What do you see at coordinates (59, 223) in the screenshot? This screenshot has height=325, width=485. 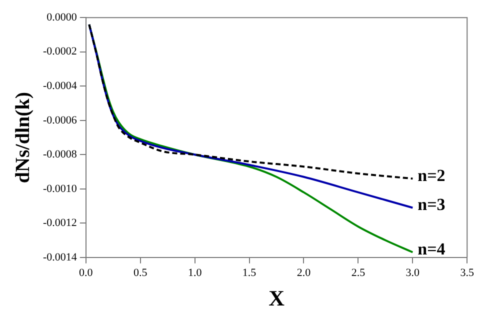 I see `y-tick-label: -0.0012` at bounding box center [59, 223].